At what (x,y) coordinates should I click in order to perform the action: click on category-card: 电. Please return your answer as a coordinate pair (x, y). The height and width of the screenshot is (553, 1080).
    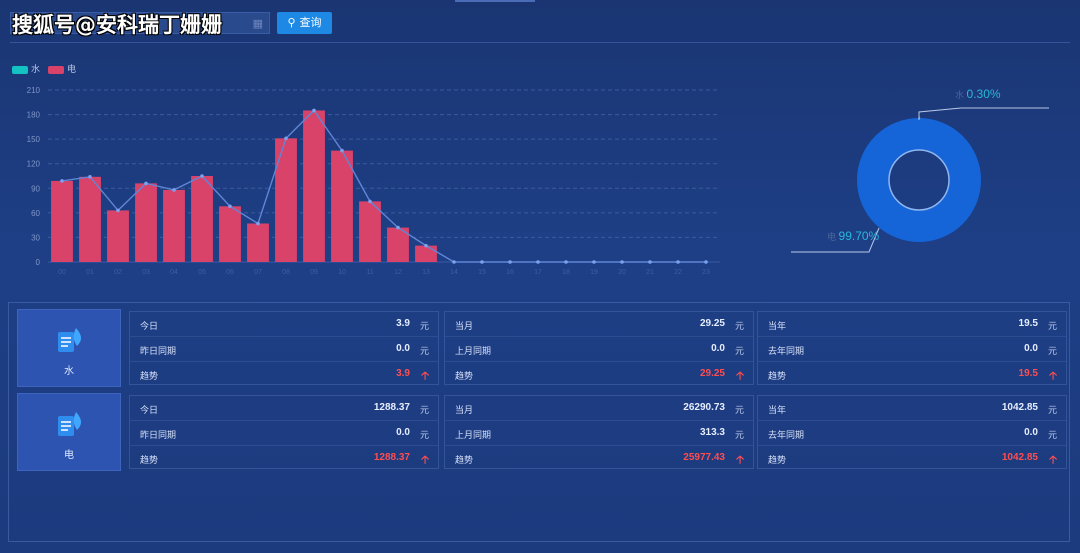
    Looking at the image, I should click on (69, 432).